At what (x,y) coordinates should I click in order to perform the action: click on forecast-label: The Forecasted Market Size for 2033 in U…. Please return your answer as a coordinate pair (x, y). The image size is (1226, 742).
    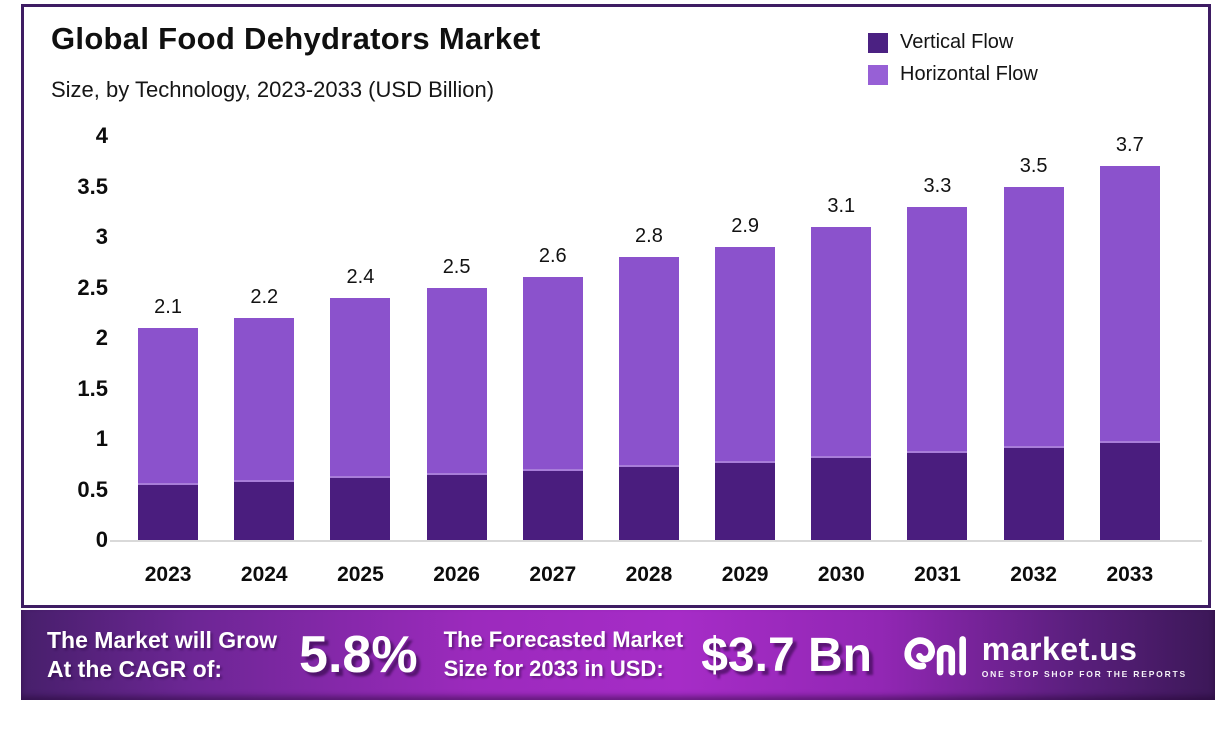
    Looking at the image, I should click on (564, 654).